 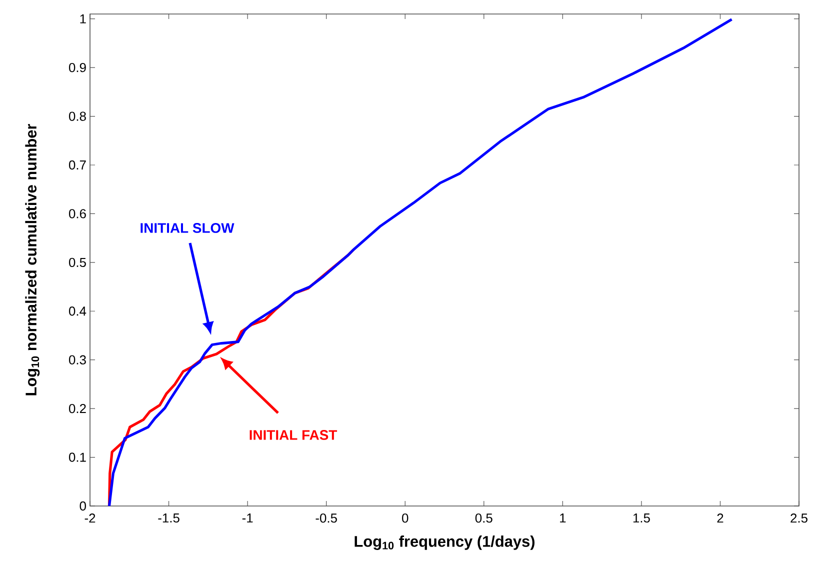 I want to click on x-tick-label: -1.5, so click(x=169, y=518).